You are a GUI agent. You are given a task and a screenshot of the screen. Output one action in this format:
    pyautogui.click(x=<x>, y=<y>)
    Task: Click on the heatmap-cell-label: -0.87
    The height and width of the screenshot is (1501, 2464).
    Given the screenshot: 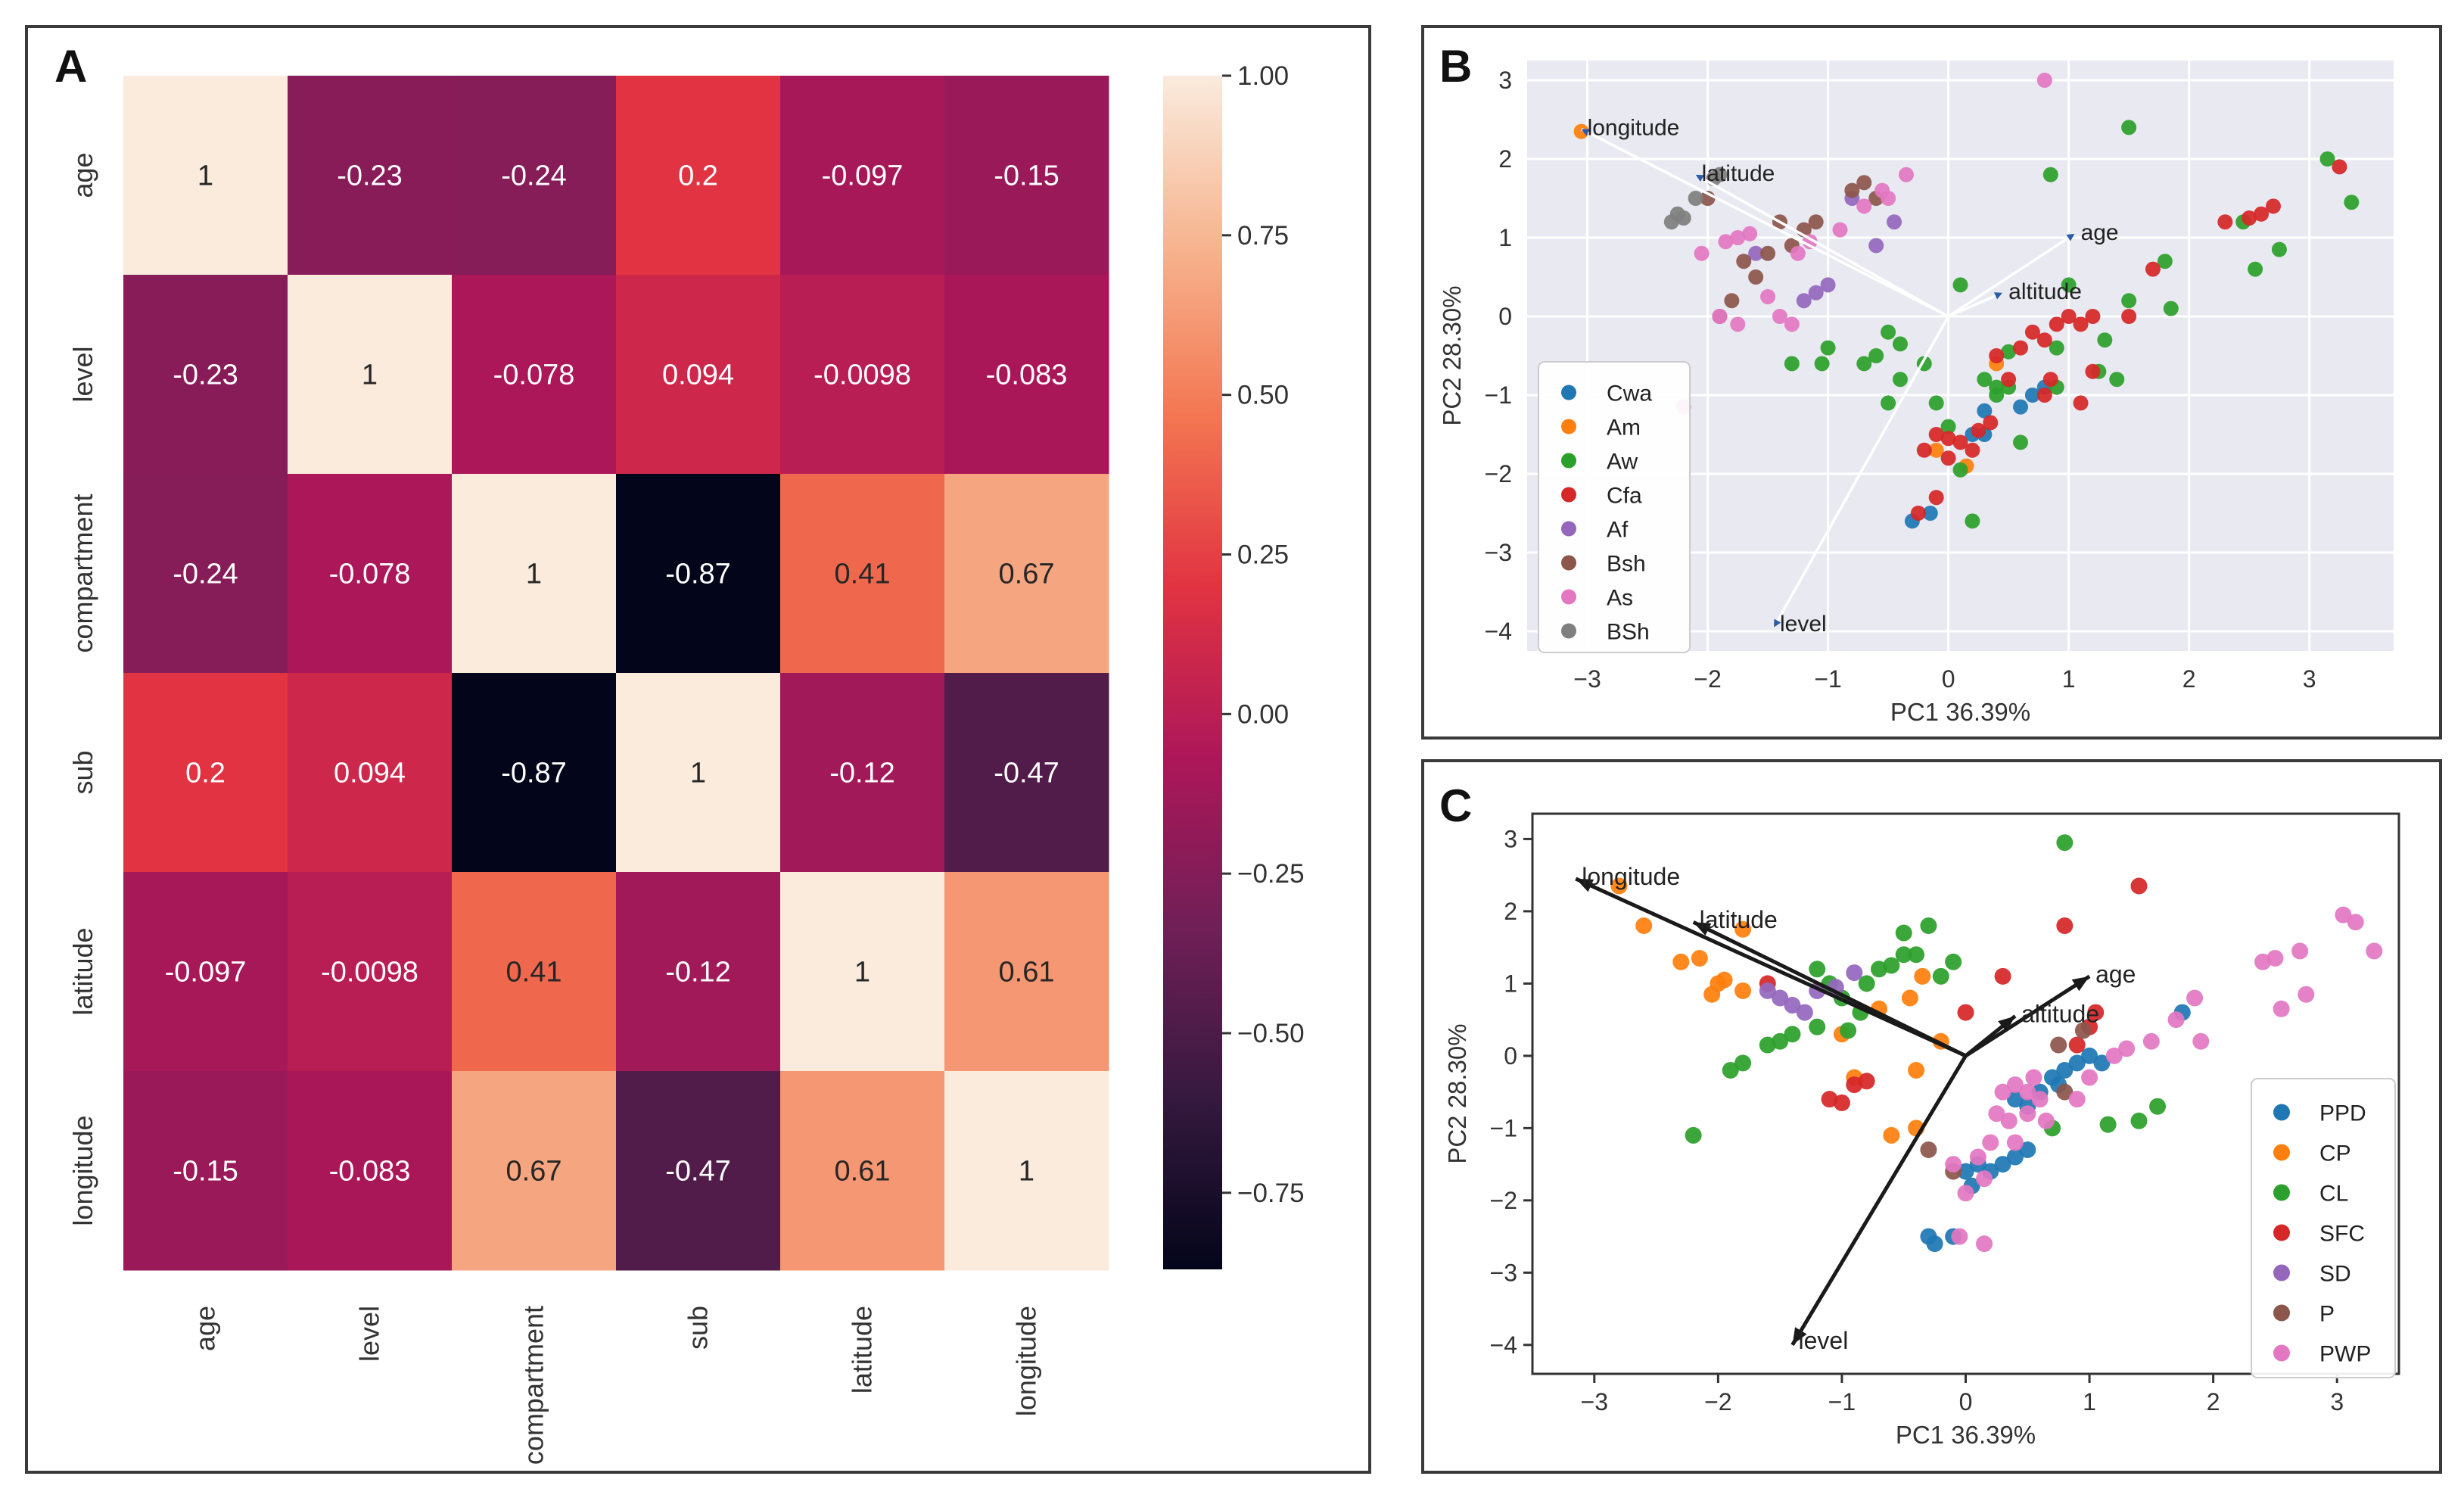 What is the action you would take?
    pyautogui.click(x=698, y=574)
    